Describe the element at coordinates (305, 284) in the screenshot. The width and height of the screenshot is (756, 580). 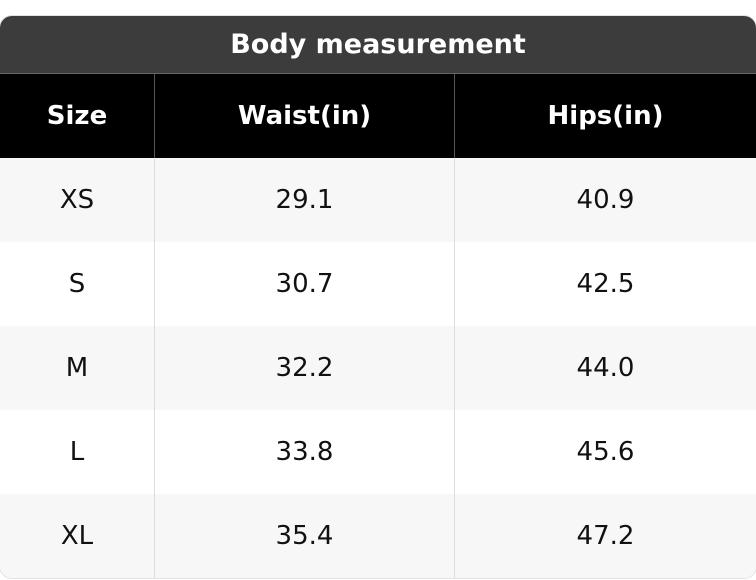
I see `table-cell: 30.7` at that location.